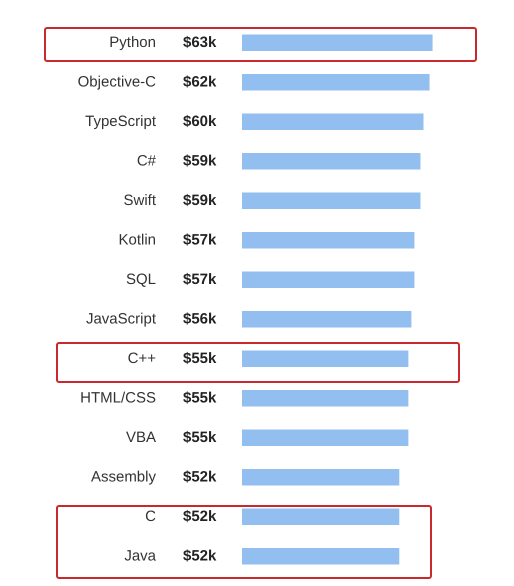 This screenshot has height=586, width=514. Describe the element at coordinates (118, 397) in the screenshot. I see `y-tick-label: HTML/CSS` at that location.